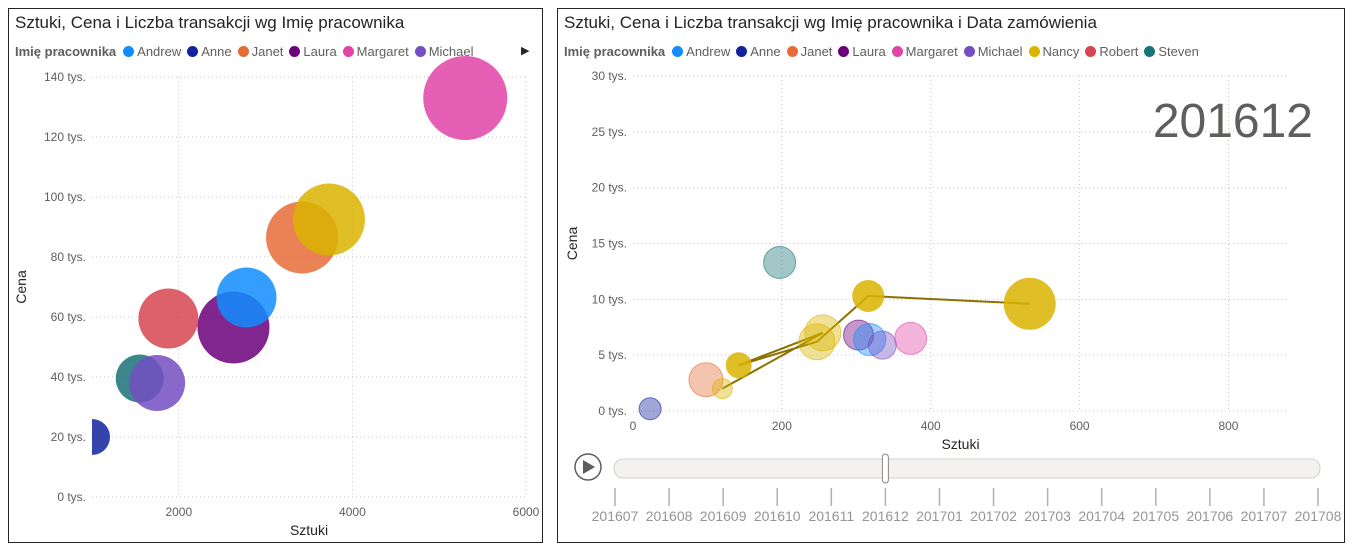 The height and width of the screenshot is (553, 1353). What do you see at coordinates (831, 516) in the screenshot?
I see `play-axis-label: 201611` at bounding box center [831, 516].